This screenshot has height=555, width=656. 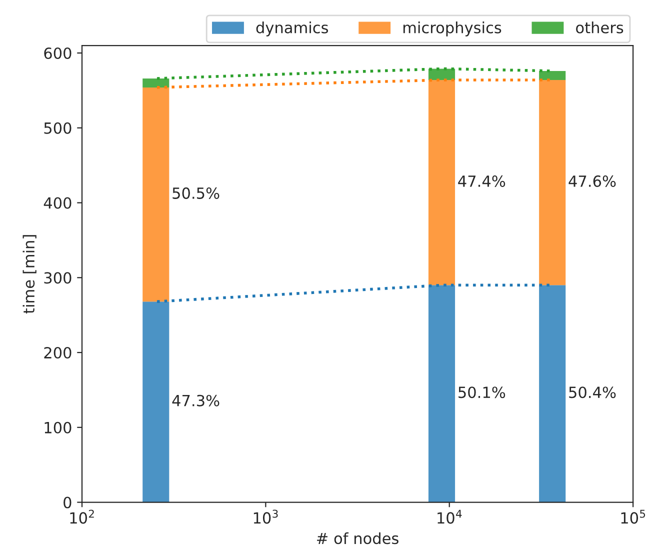 I want to click on legend-label: others, so click(x=600, y=28).